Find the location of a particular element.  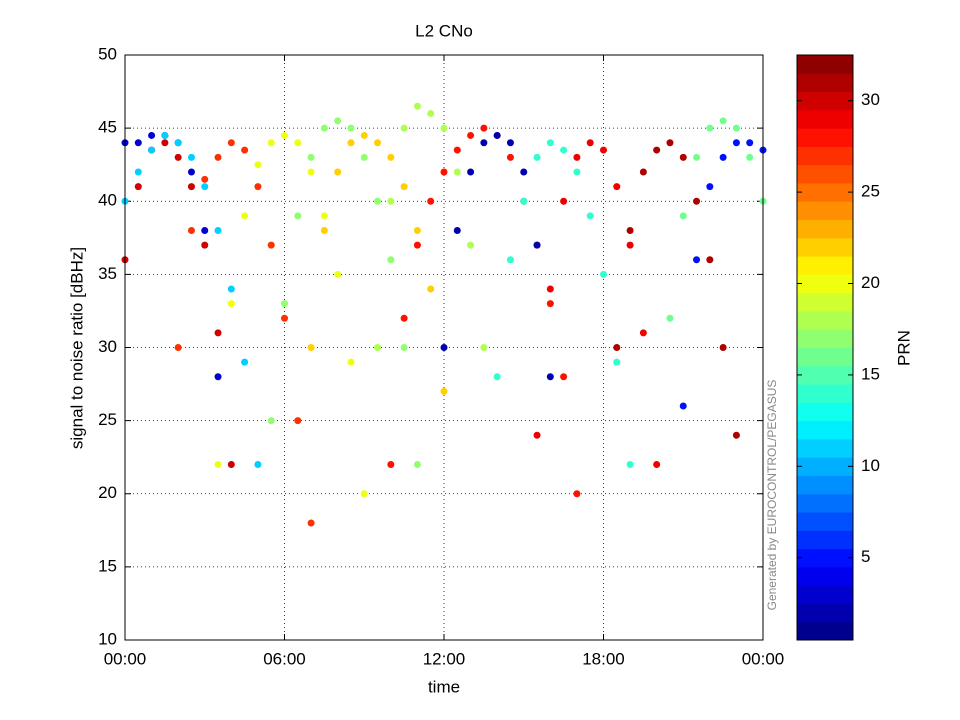

y-axis-label: signal to noise ratio [dBHz] is located at coordinates (76, 348).